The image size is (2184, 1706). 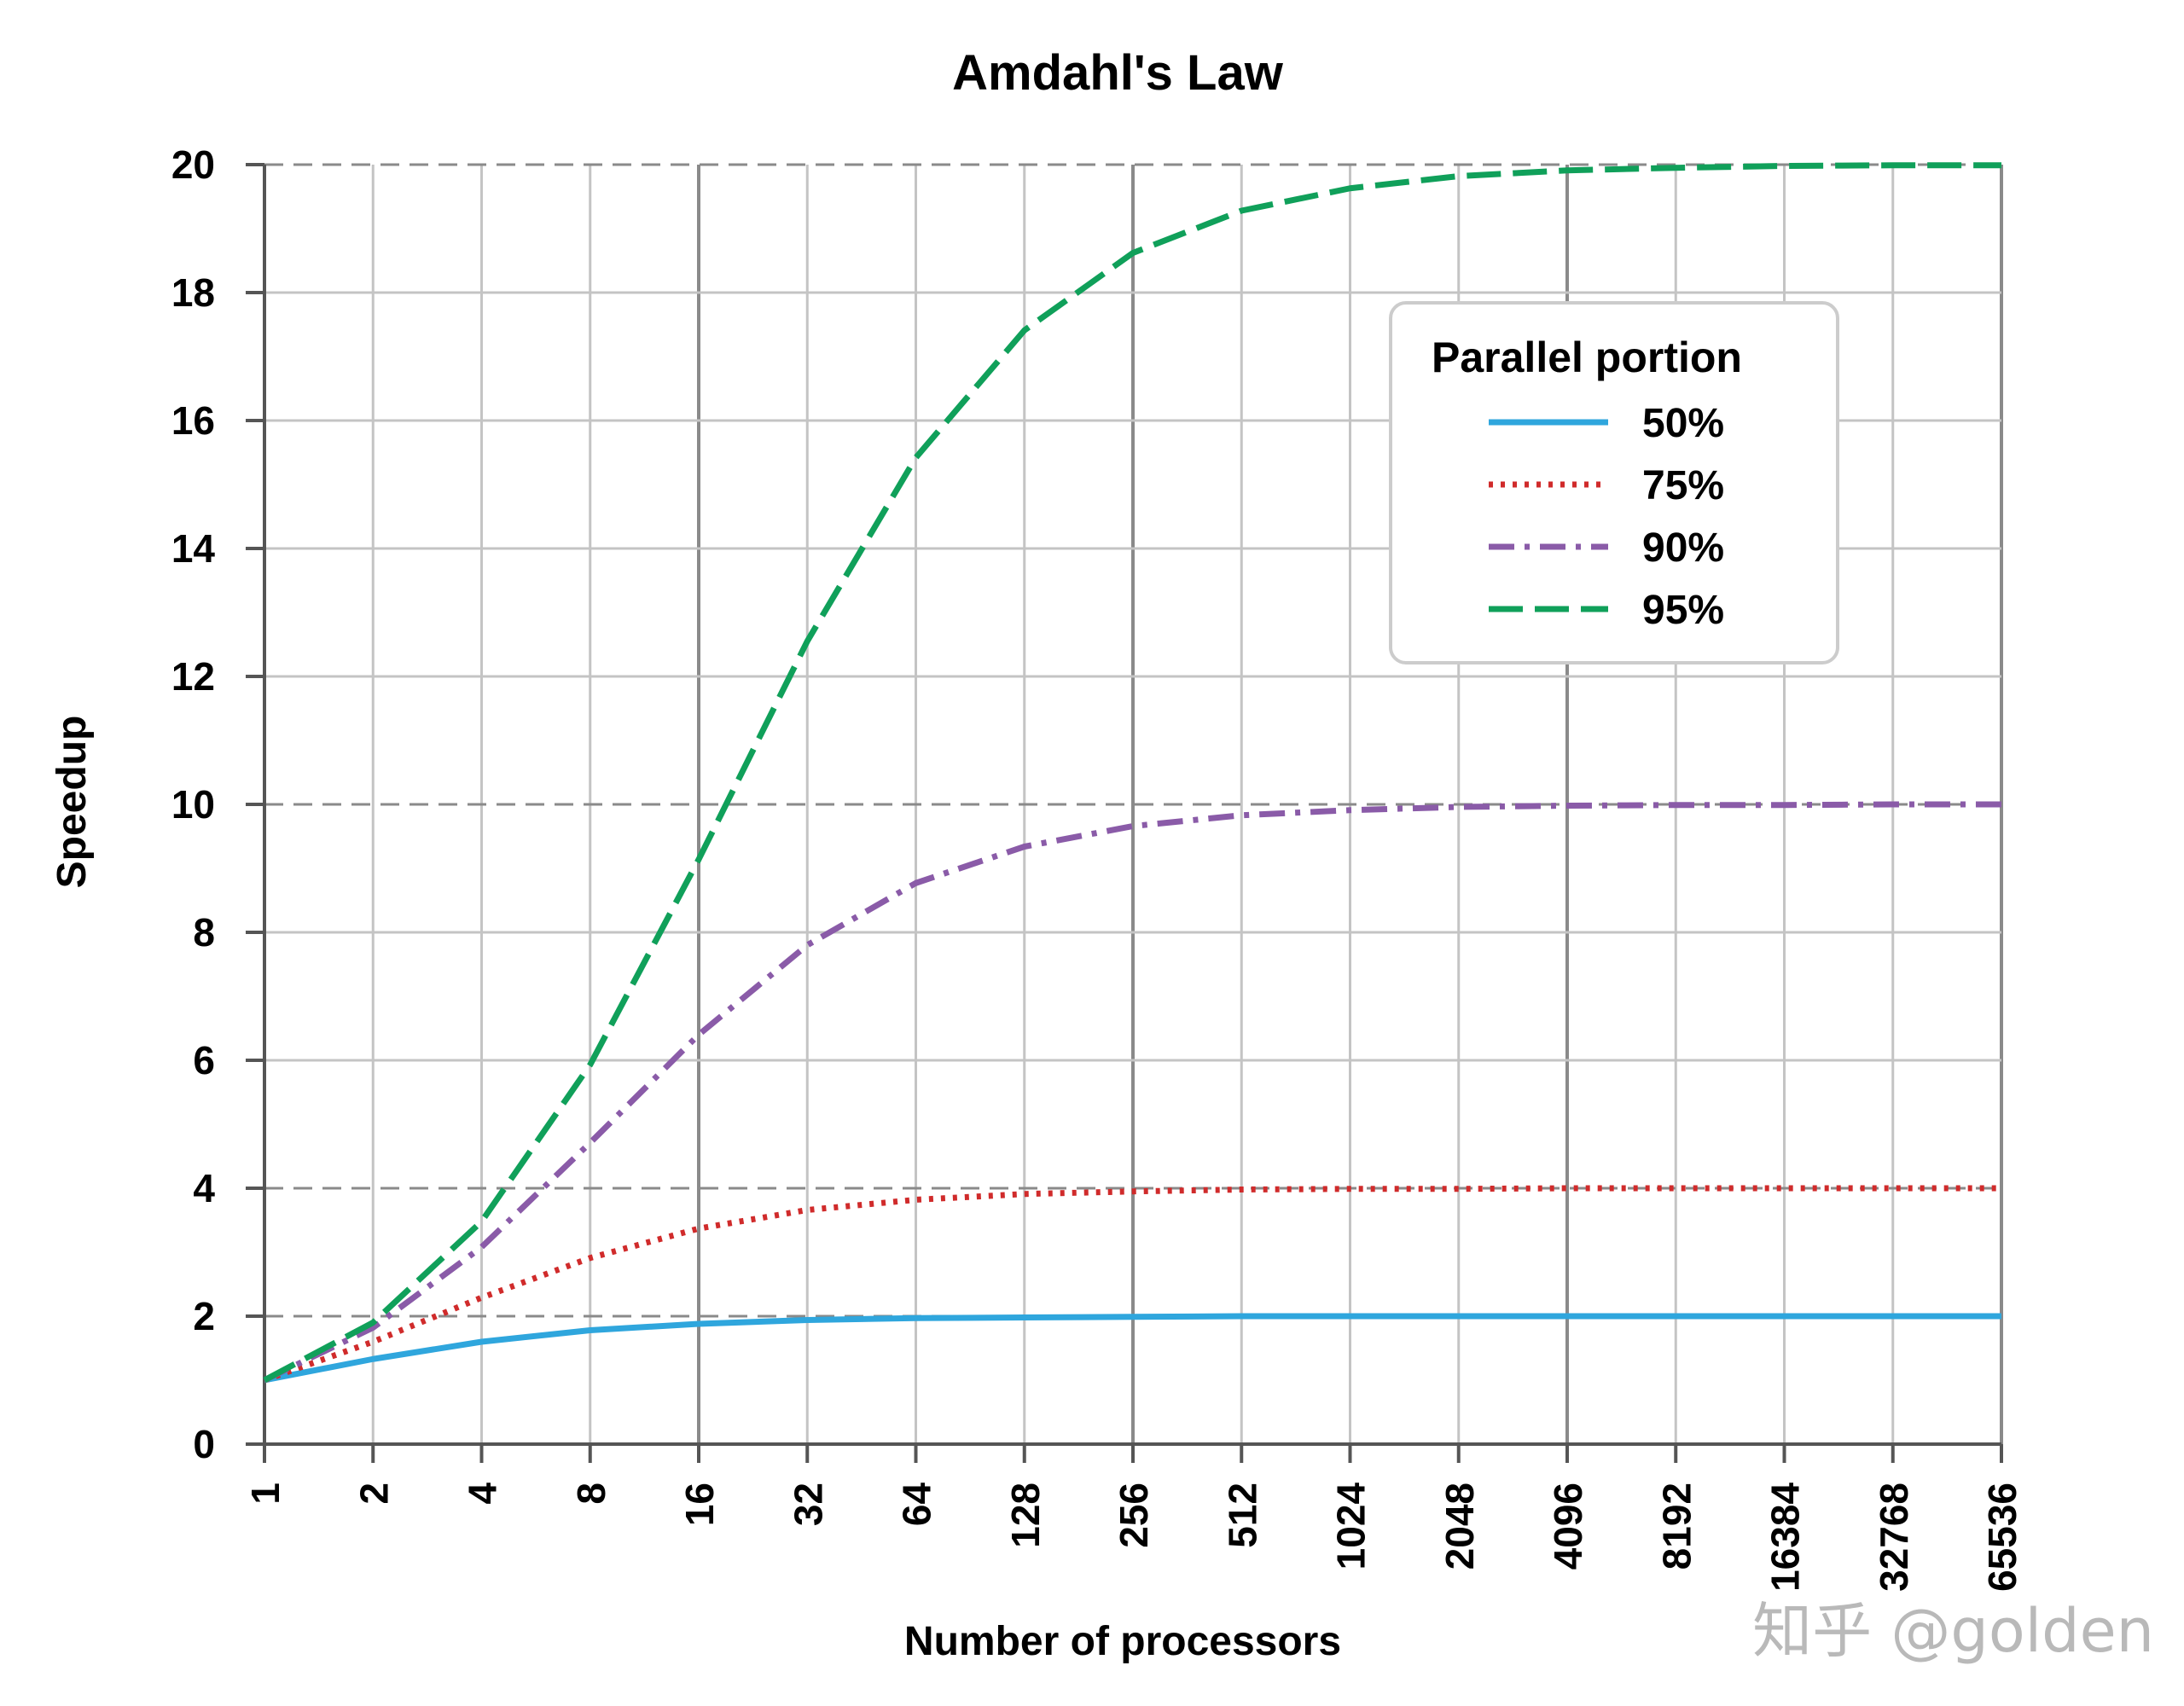 What do you see at coordinates (266, 1494) in the screenshot?
I see `x-tick-label: 1` at bounding box center [266, 1494].